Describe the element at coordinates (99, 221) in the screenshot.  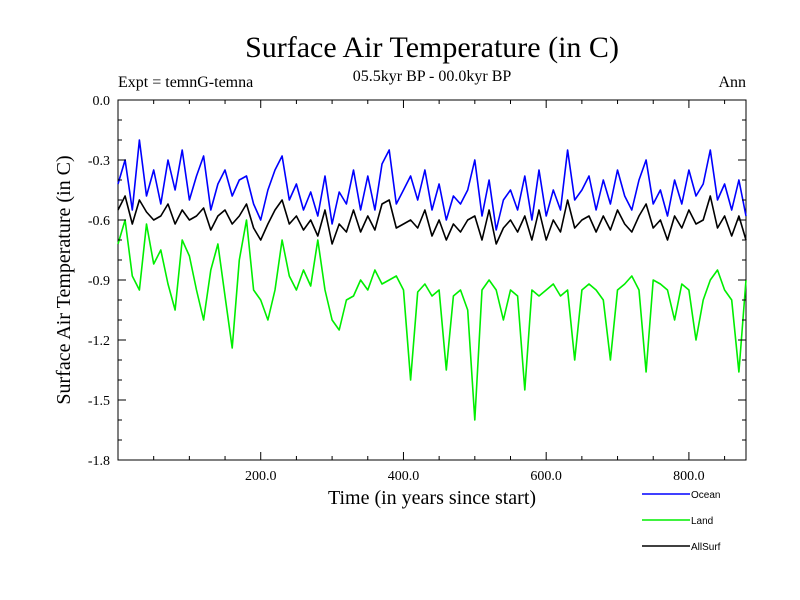
I see `y-tick-label: -0.6` at that location.